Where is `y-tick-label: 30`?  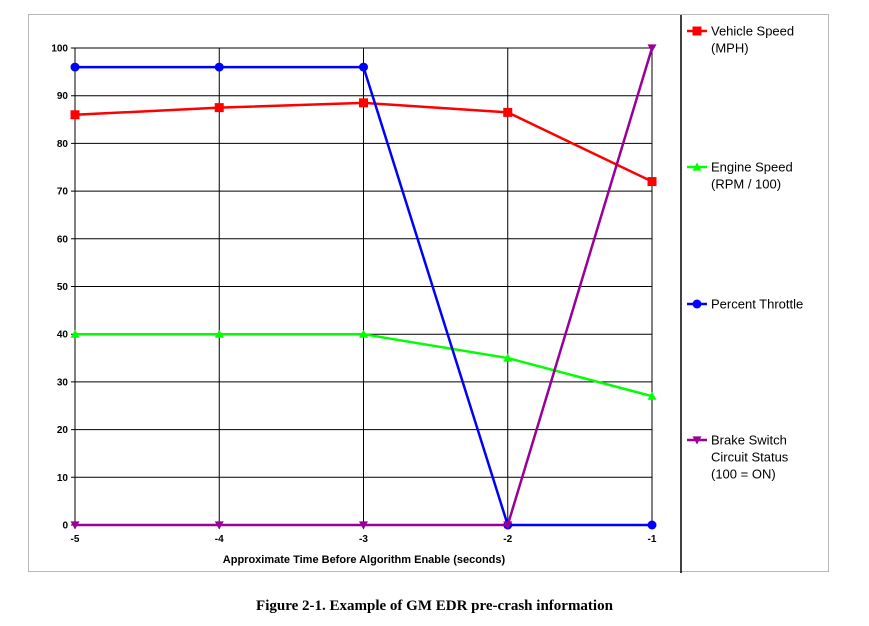
y-tick-label: 30 is located at coordinates (63, 382).